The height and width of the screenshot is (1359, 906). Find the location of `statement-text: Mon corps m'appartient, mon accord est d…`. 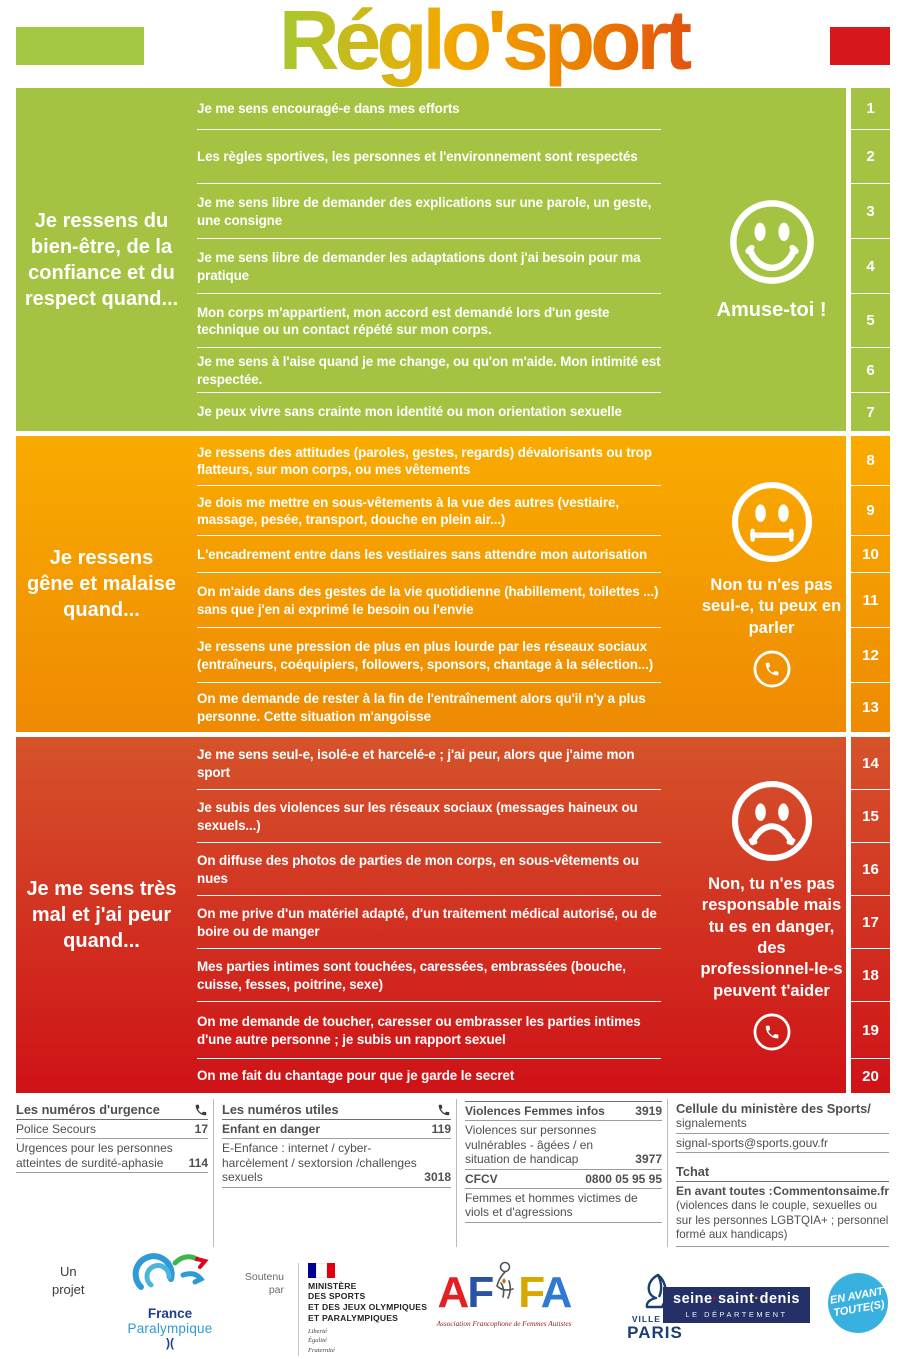

statement-text: Mon corps m'appartient, mon accord est d… is located at coordinates (442, 321).